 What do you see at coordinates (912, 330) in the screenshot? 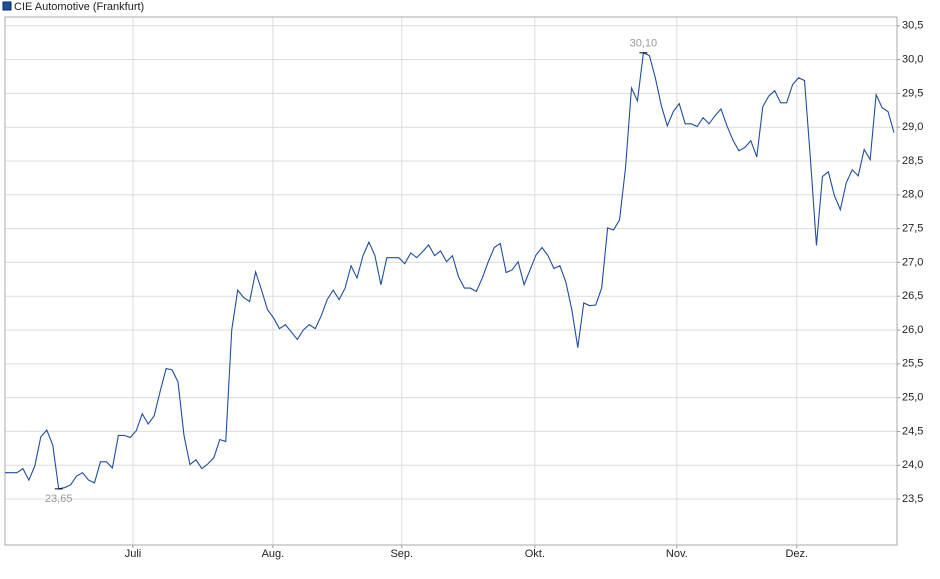
I see `y-tick-label: 26,0` at bounding box center [912, 330].